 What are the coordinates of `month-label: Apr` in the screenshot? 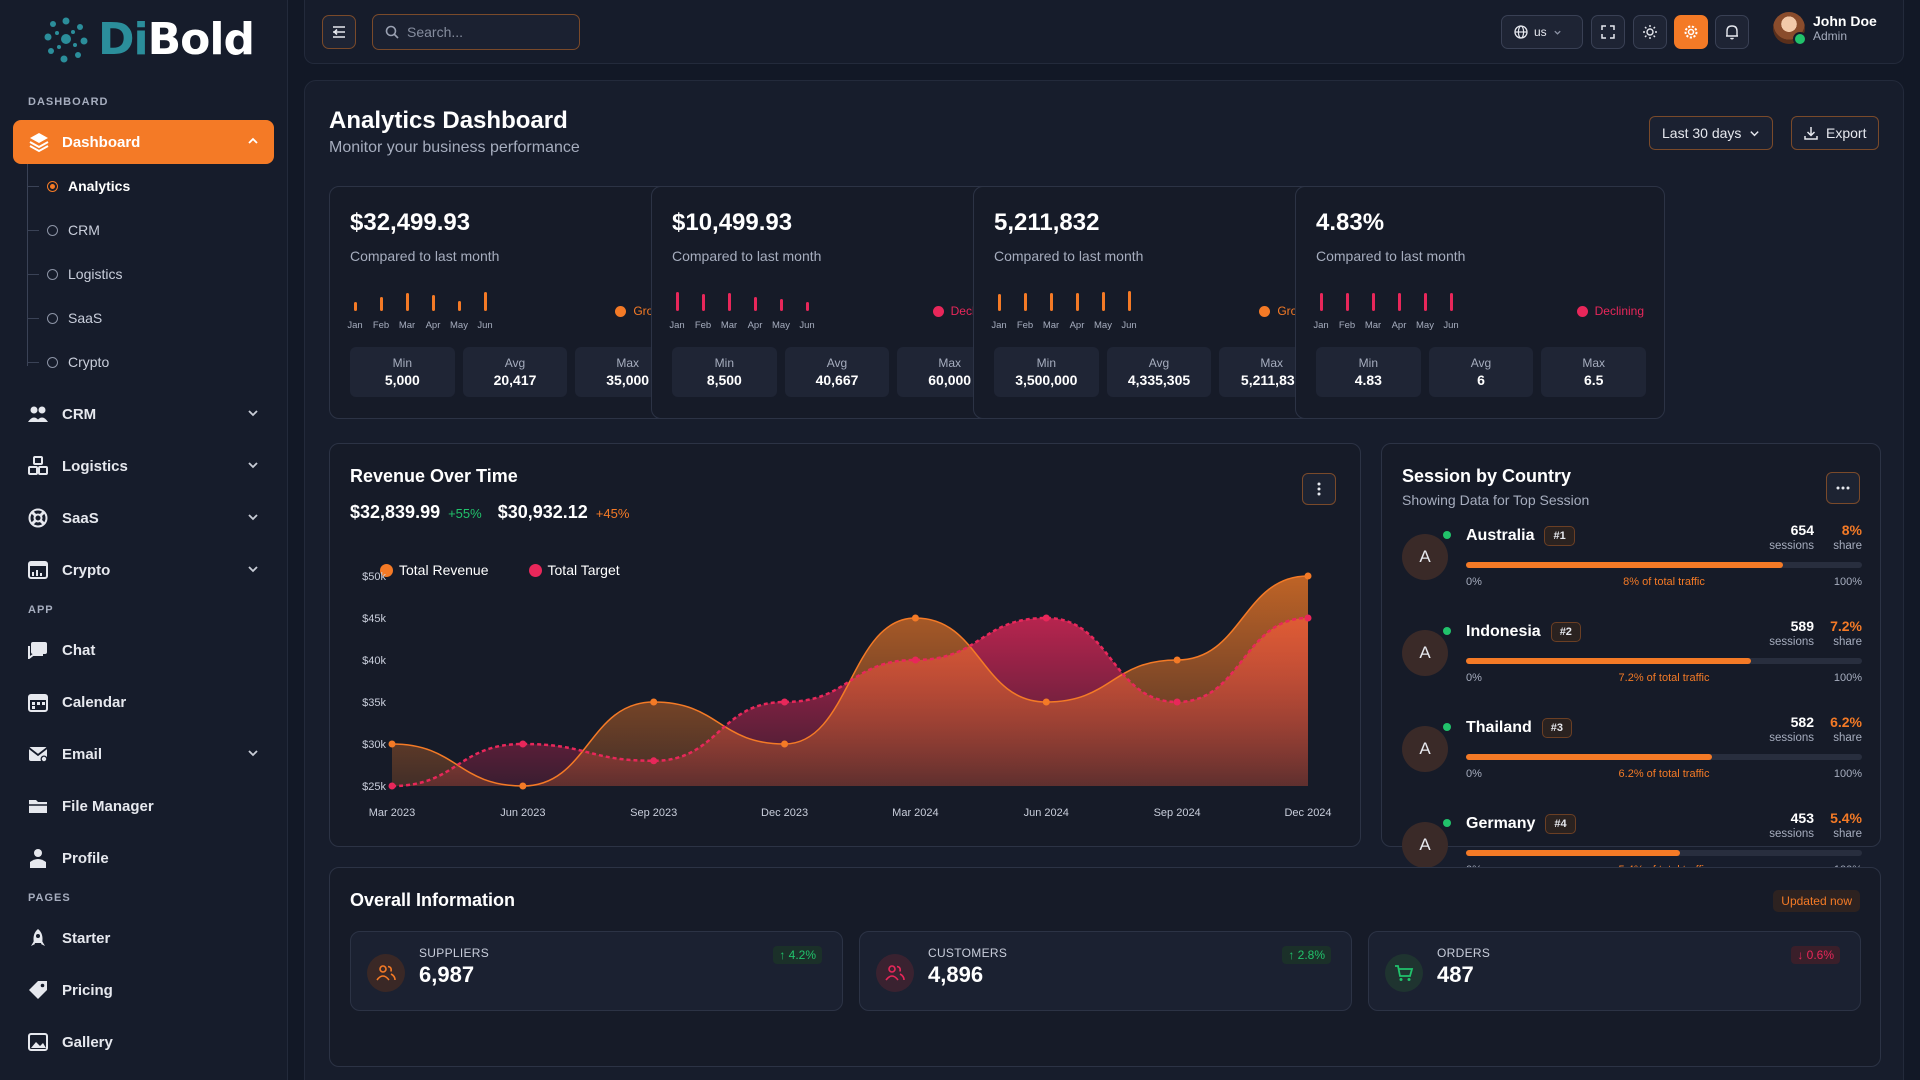 It's located at (755, 325).